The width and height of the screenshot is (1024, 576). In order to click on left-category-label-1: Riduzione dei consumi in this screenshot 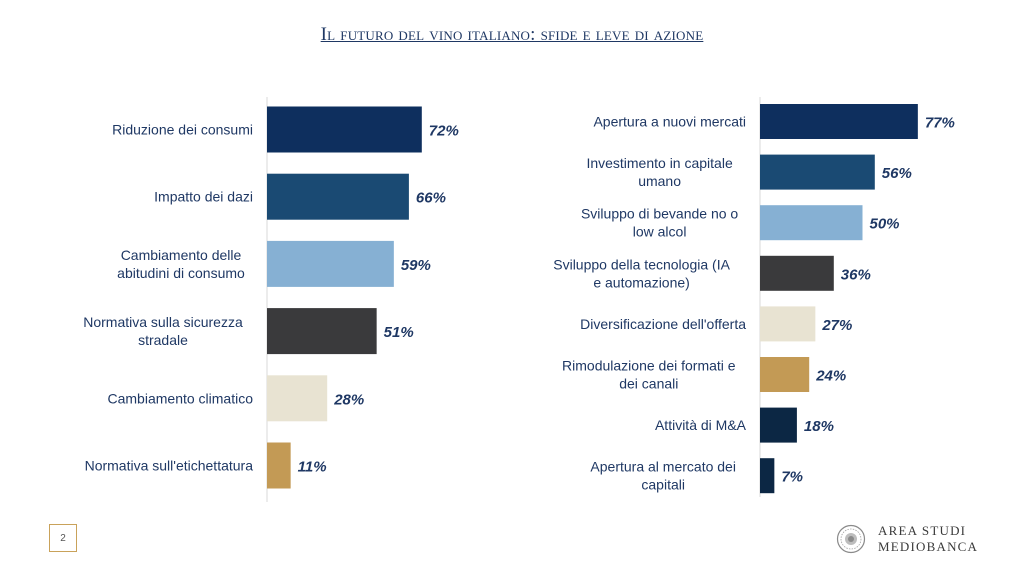, I will do `click(182, 130)`.